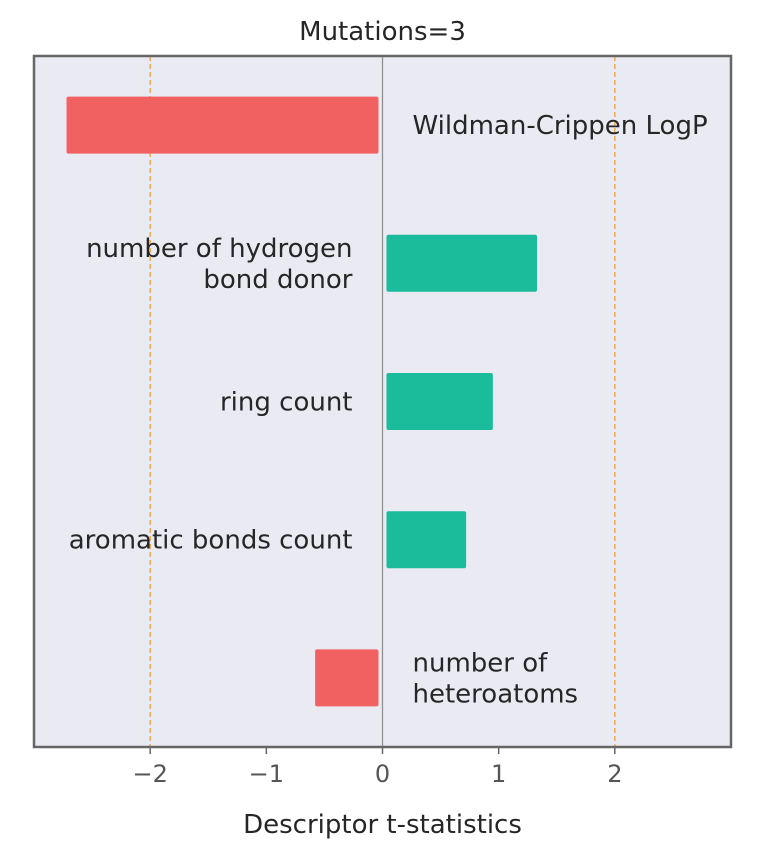 This screenshot has height=857, width=770. I want to click on bar-label-line: Wildman-Crippen LogP, so click(560, 126).